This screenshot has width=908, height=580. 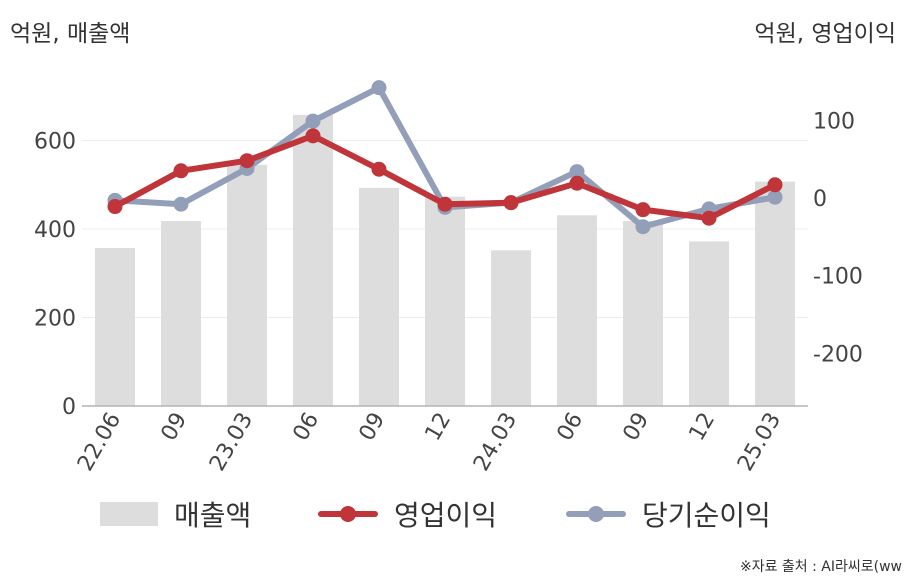 What do you see at coordinates (495, 442) in the screenshot?
I see `x-tick-label: 24.03` at bounding box center [495, 442].